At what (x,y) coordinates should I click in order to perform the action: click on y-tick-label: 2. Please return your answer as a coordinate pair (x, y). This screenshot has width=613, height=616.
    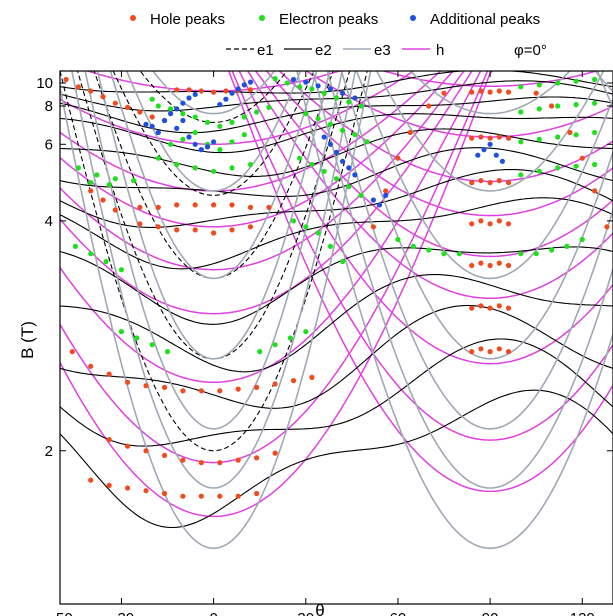
    Looking at the image, I should click on (49, 451).